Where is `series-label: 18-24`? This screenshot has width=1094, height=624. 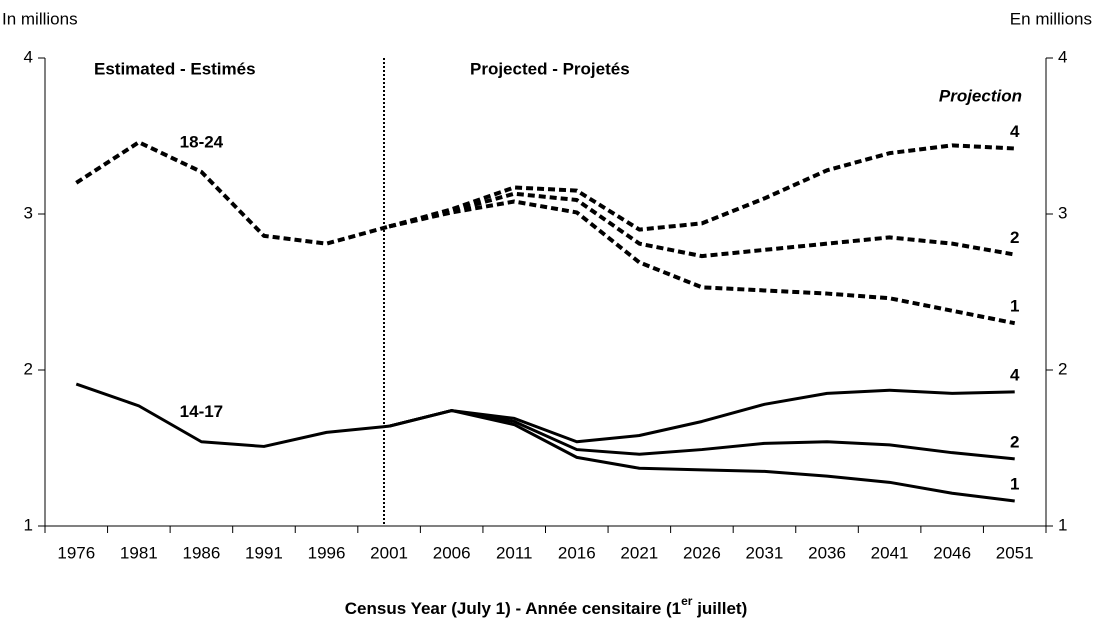
series-label: 18-24 is located at coordinates (202, 141).